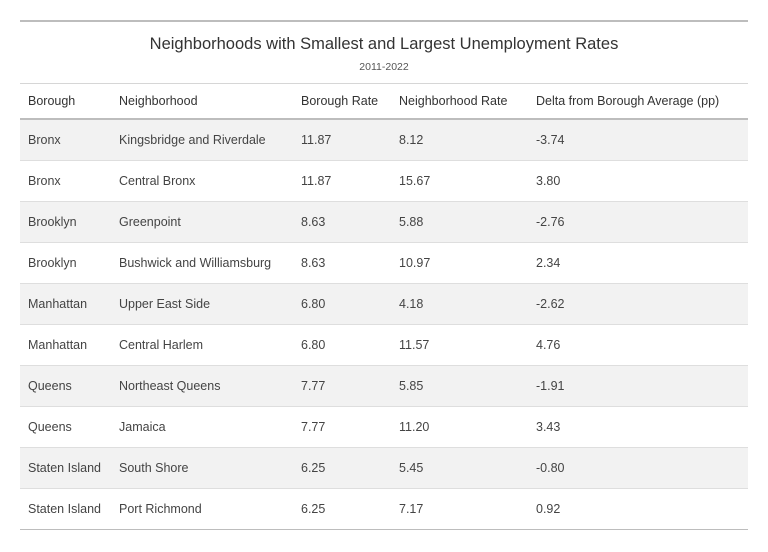 Image resolution: width=768 pixels, height=552 pixels. What do you see at coordinates (411, 508) in the screenshot?
I see `cell-neighborhood-rate: 7.17` at bounding box center [411, 508].